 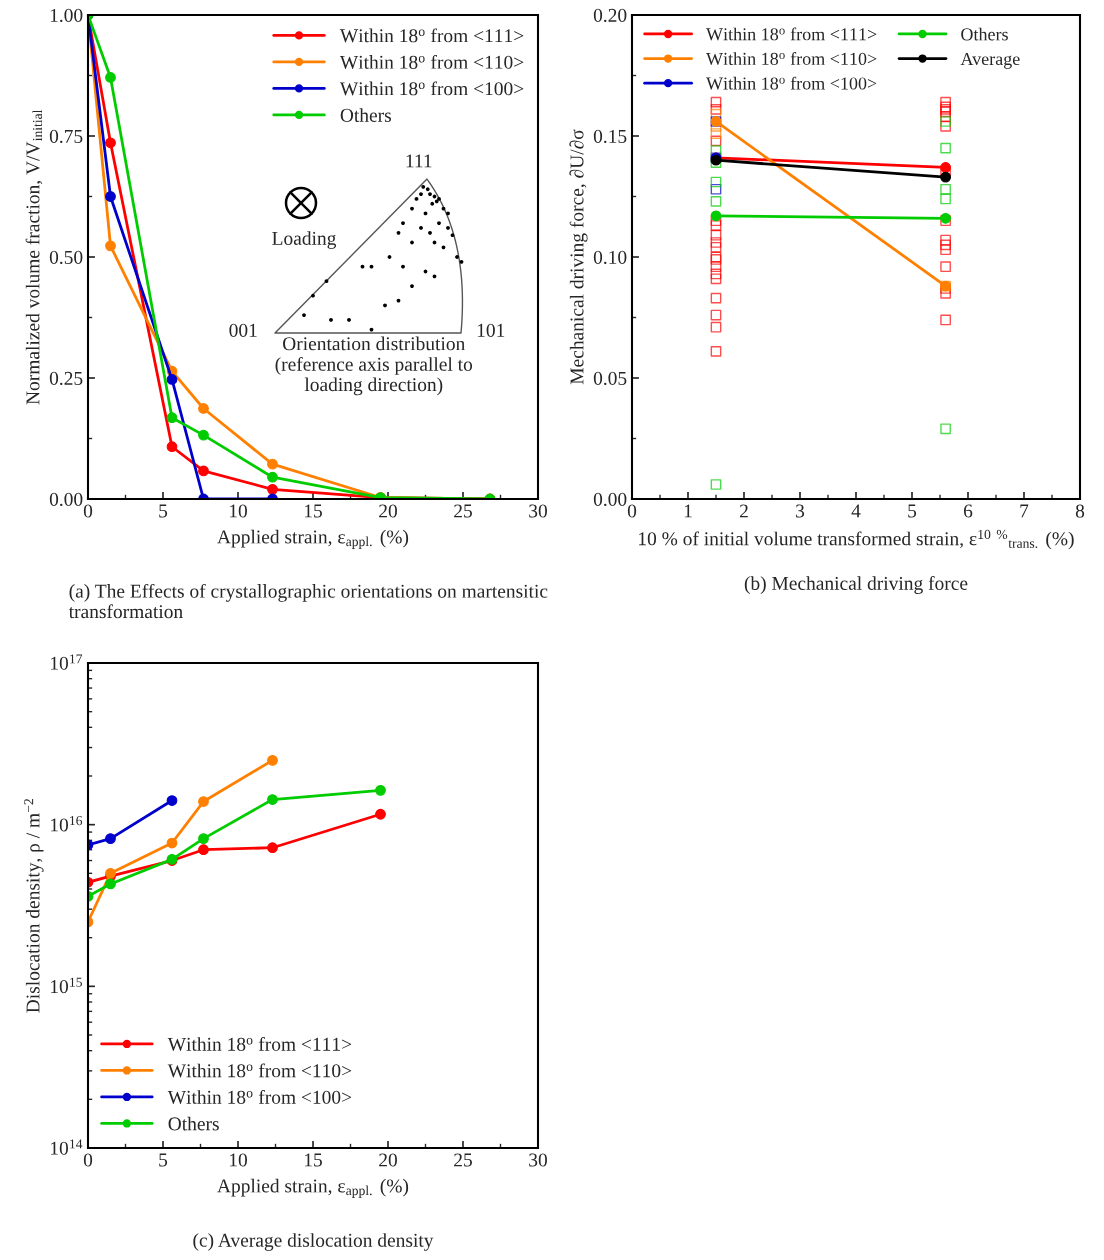 What do you see at coordinates (610, 15) in the screenshot?
I see `y-tick-label: 0.20` at bounding box center [610, 15].